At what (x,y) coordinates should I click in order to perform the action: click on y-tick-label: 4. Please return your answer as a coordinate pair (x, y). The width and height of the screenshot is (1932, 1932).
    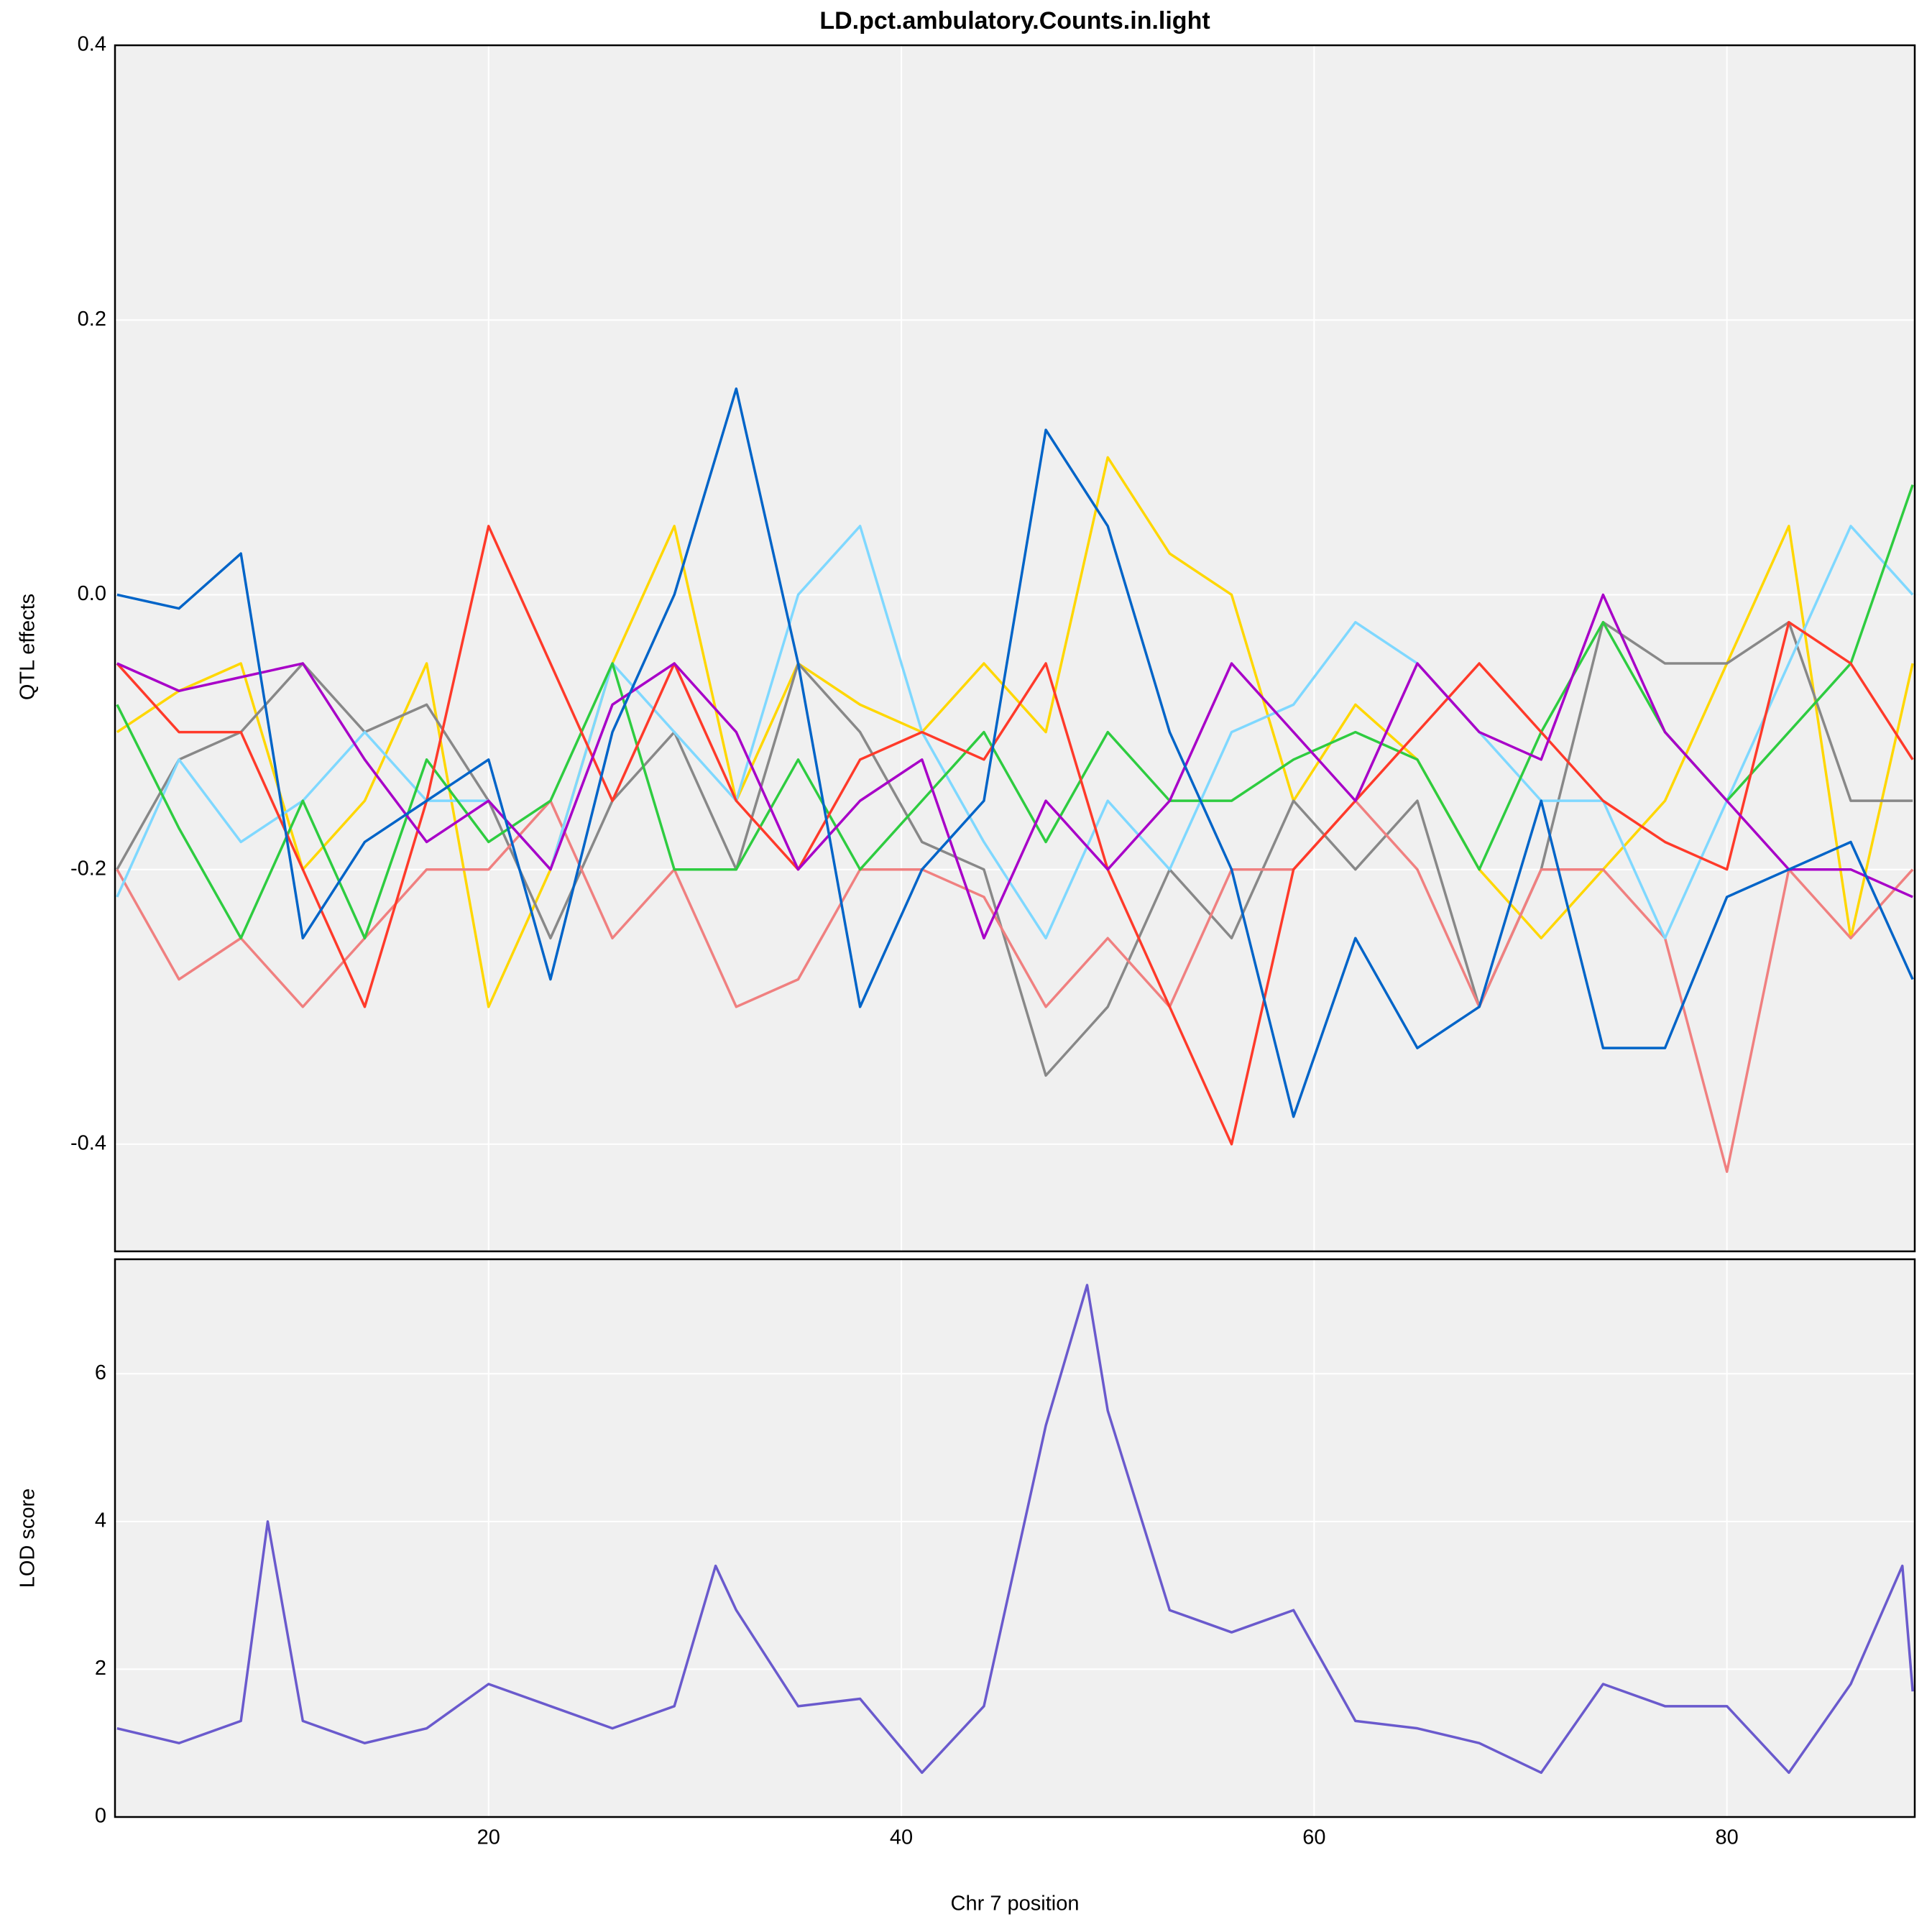
    Looking at the image, I should click on (100, 1520).